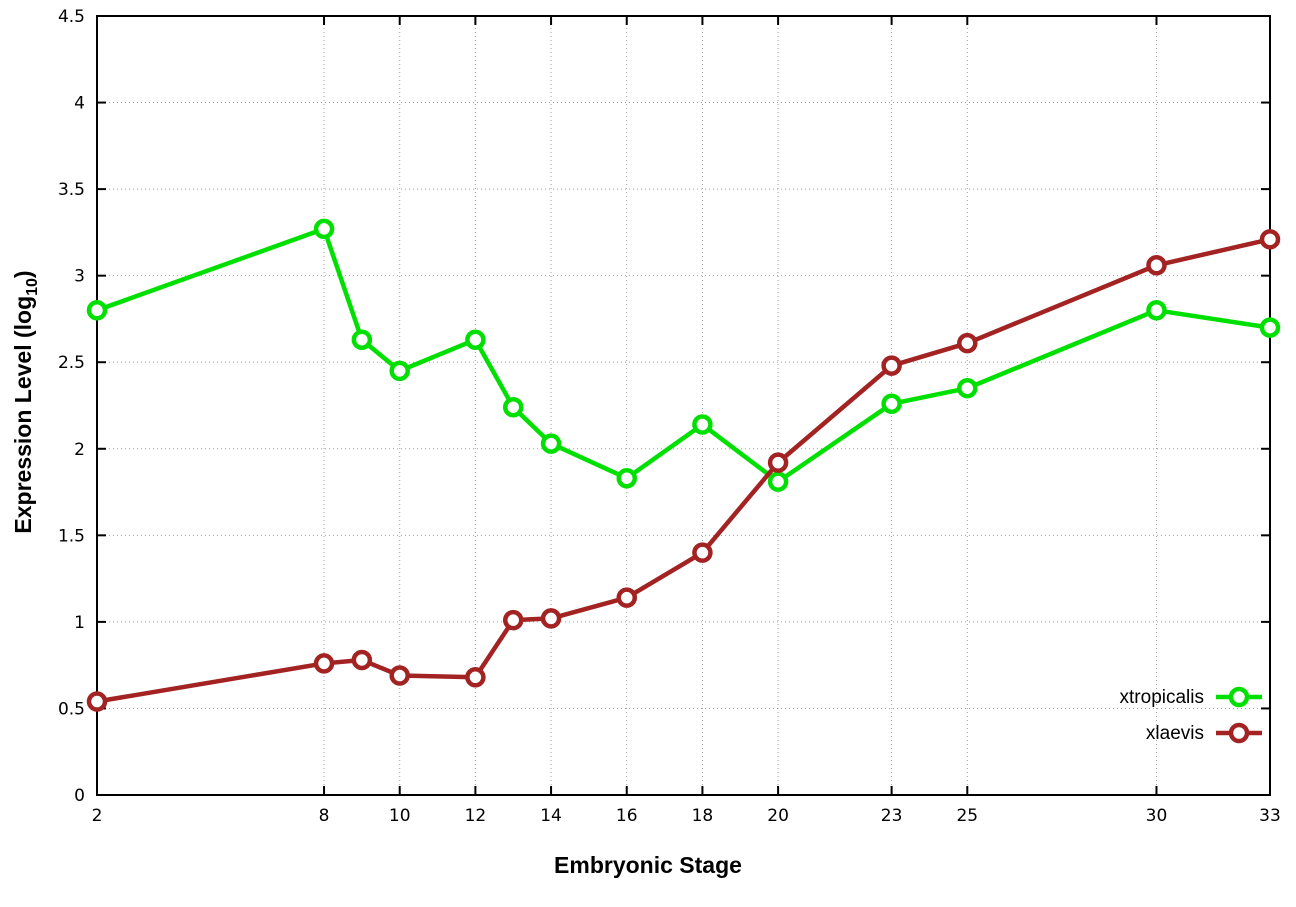 The width and height of the screenshot is (1296, 907). I want to click on x-tick-label: 16, so click(627, 816).